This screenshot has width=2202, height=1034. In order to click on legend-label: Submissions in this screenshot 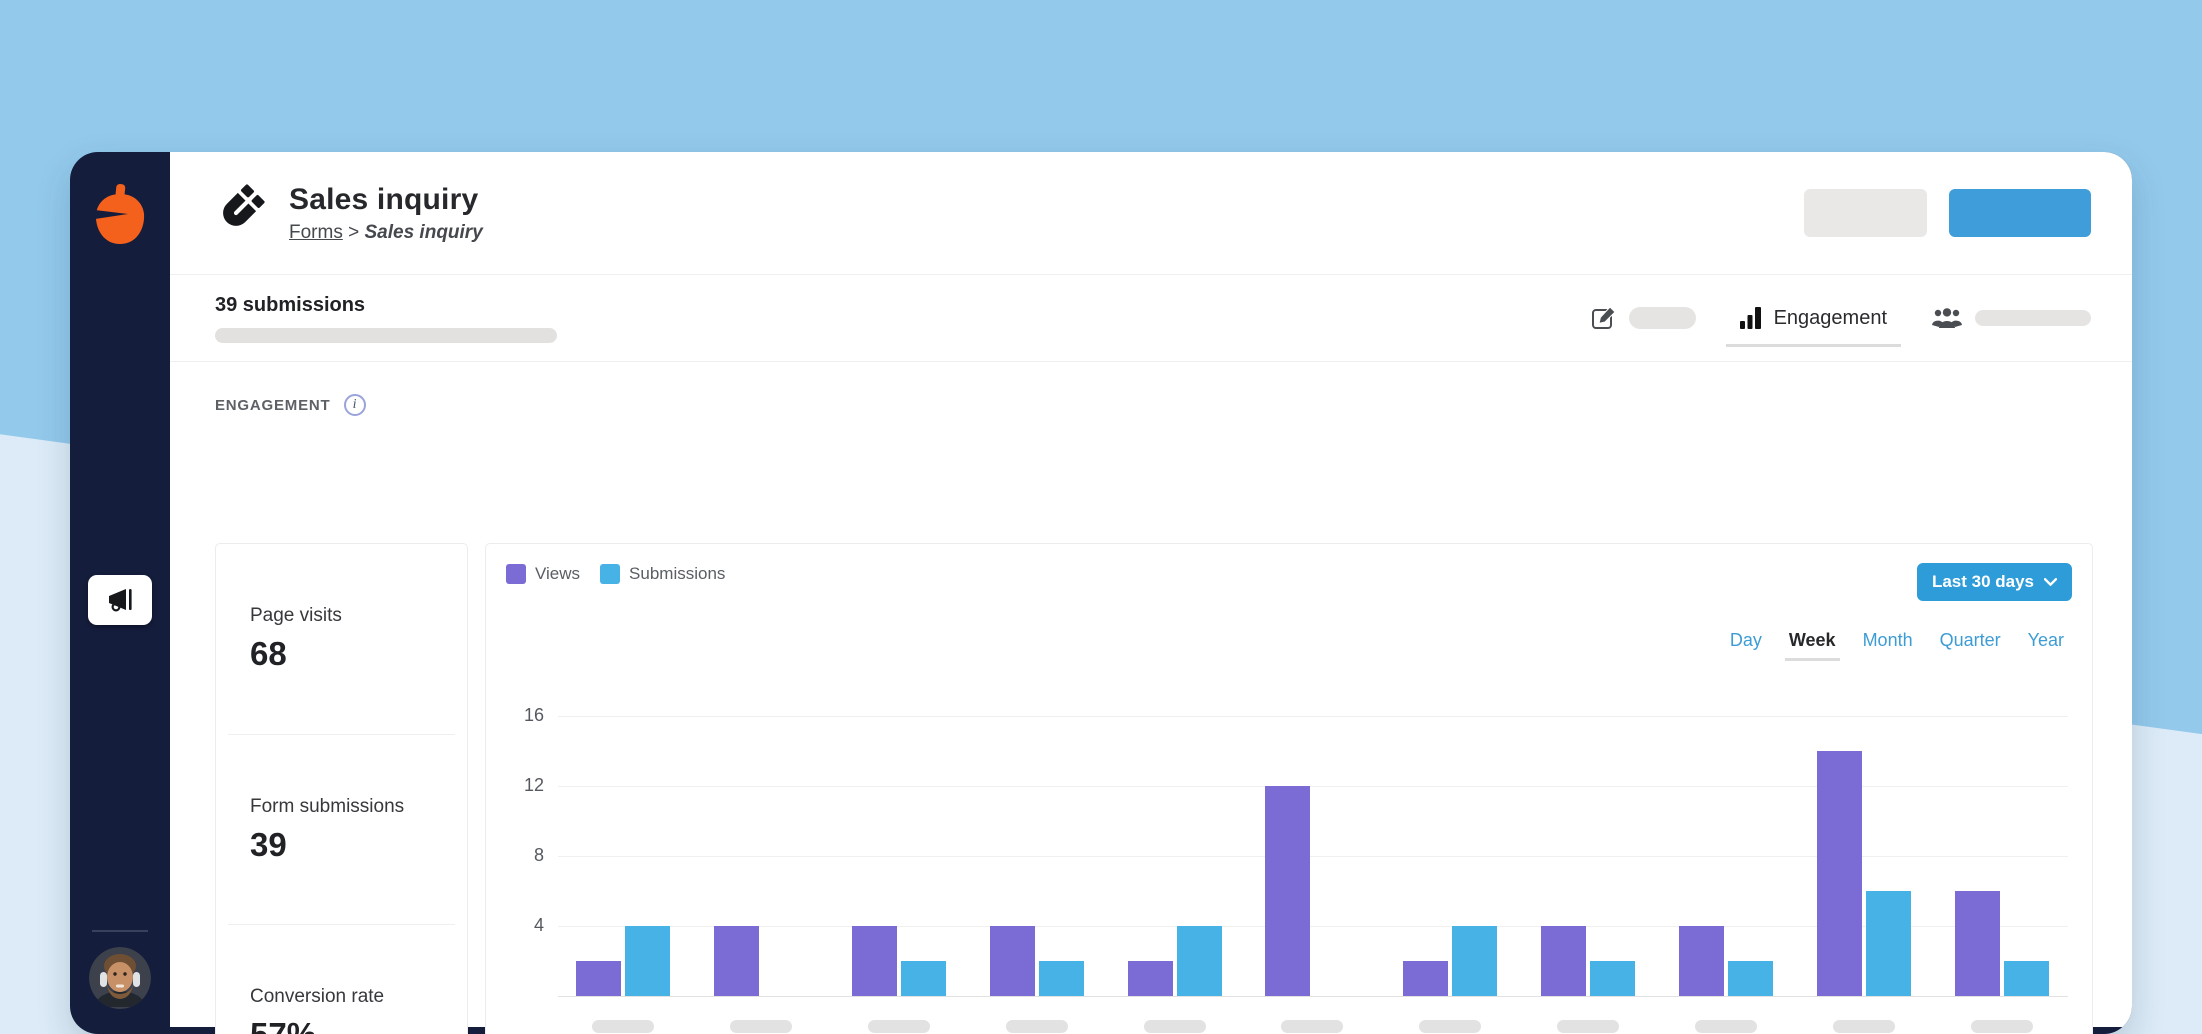, I will do `click(677, 573)`.